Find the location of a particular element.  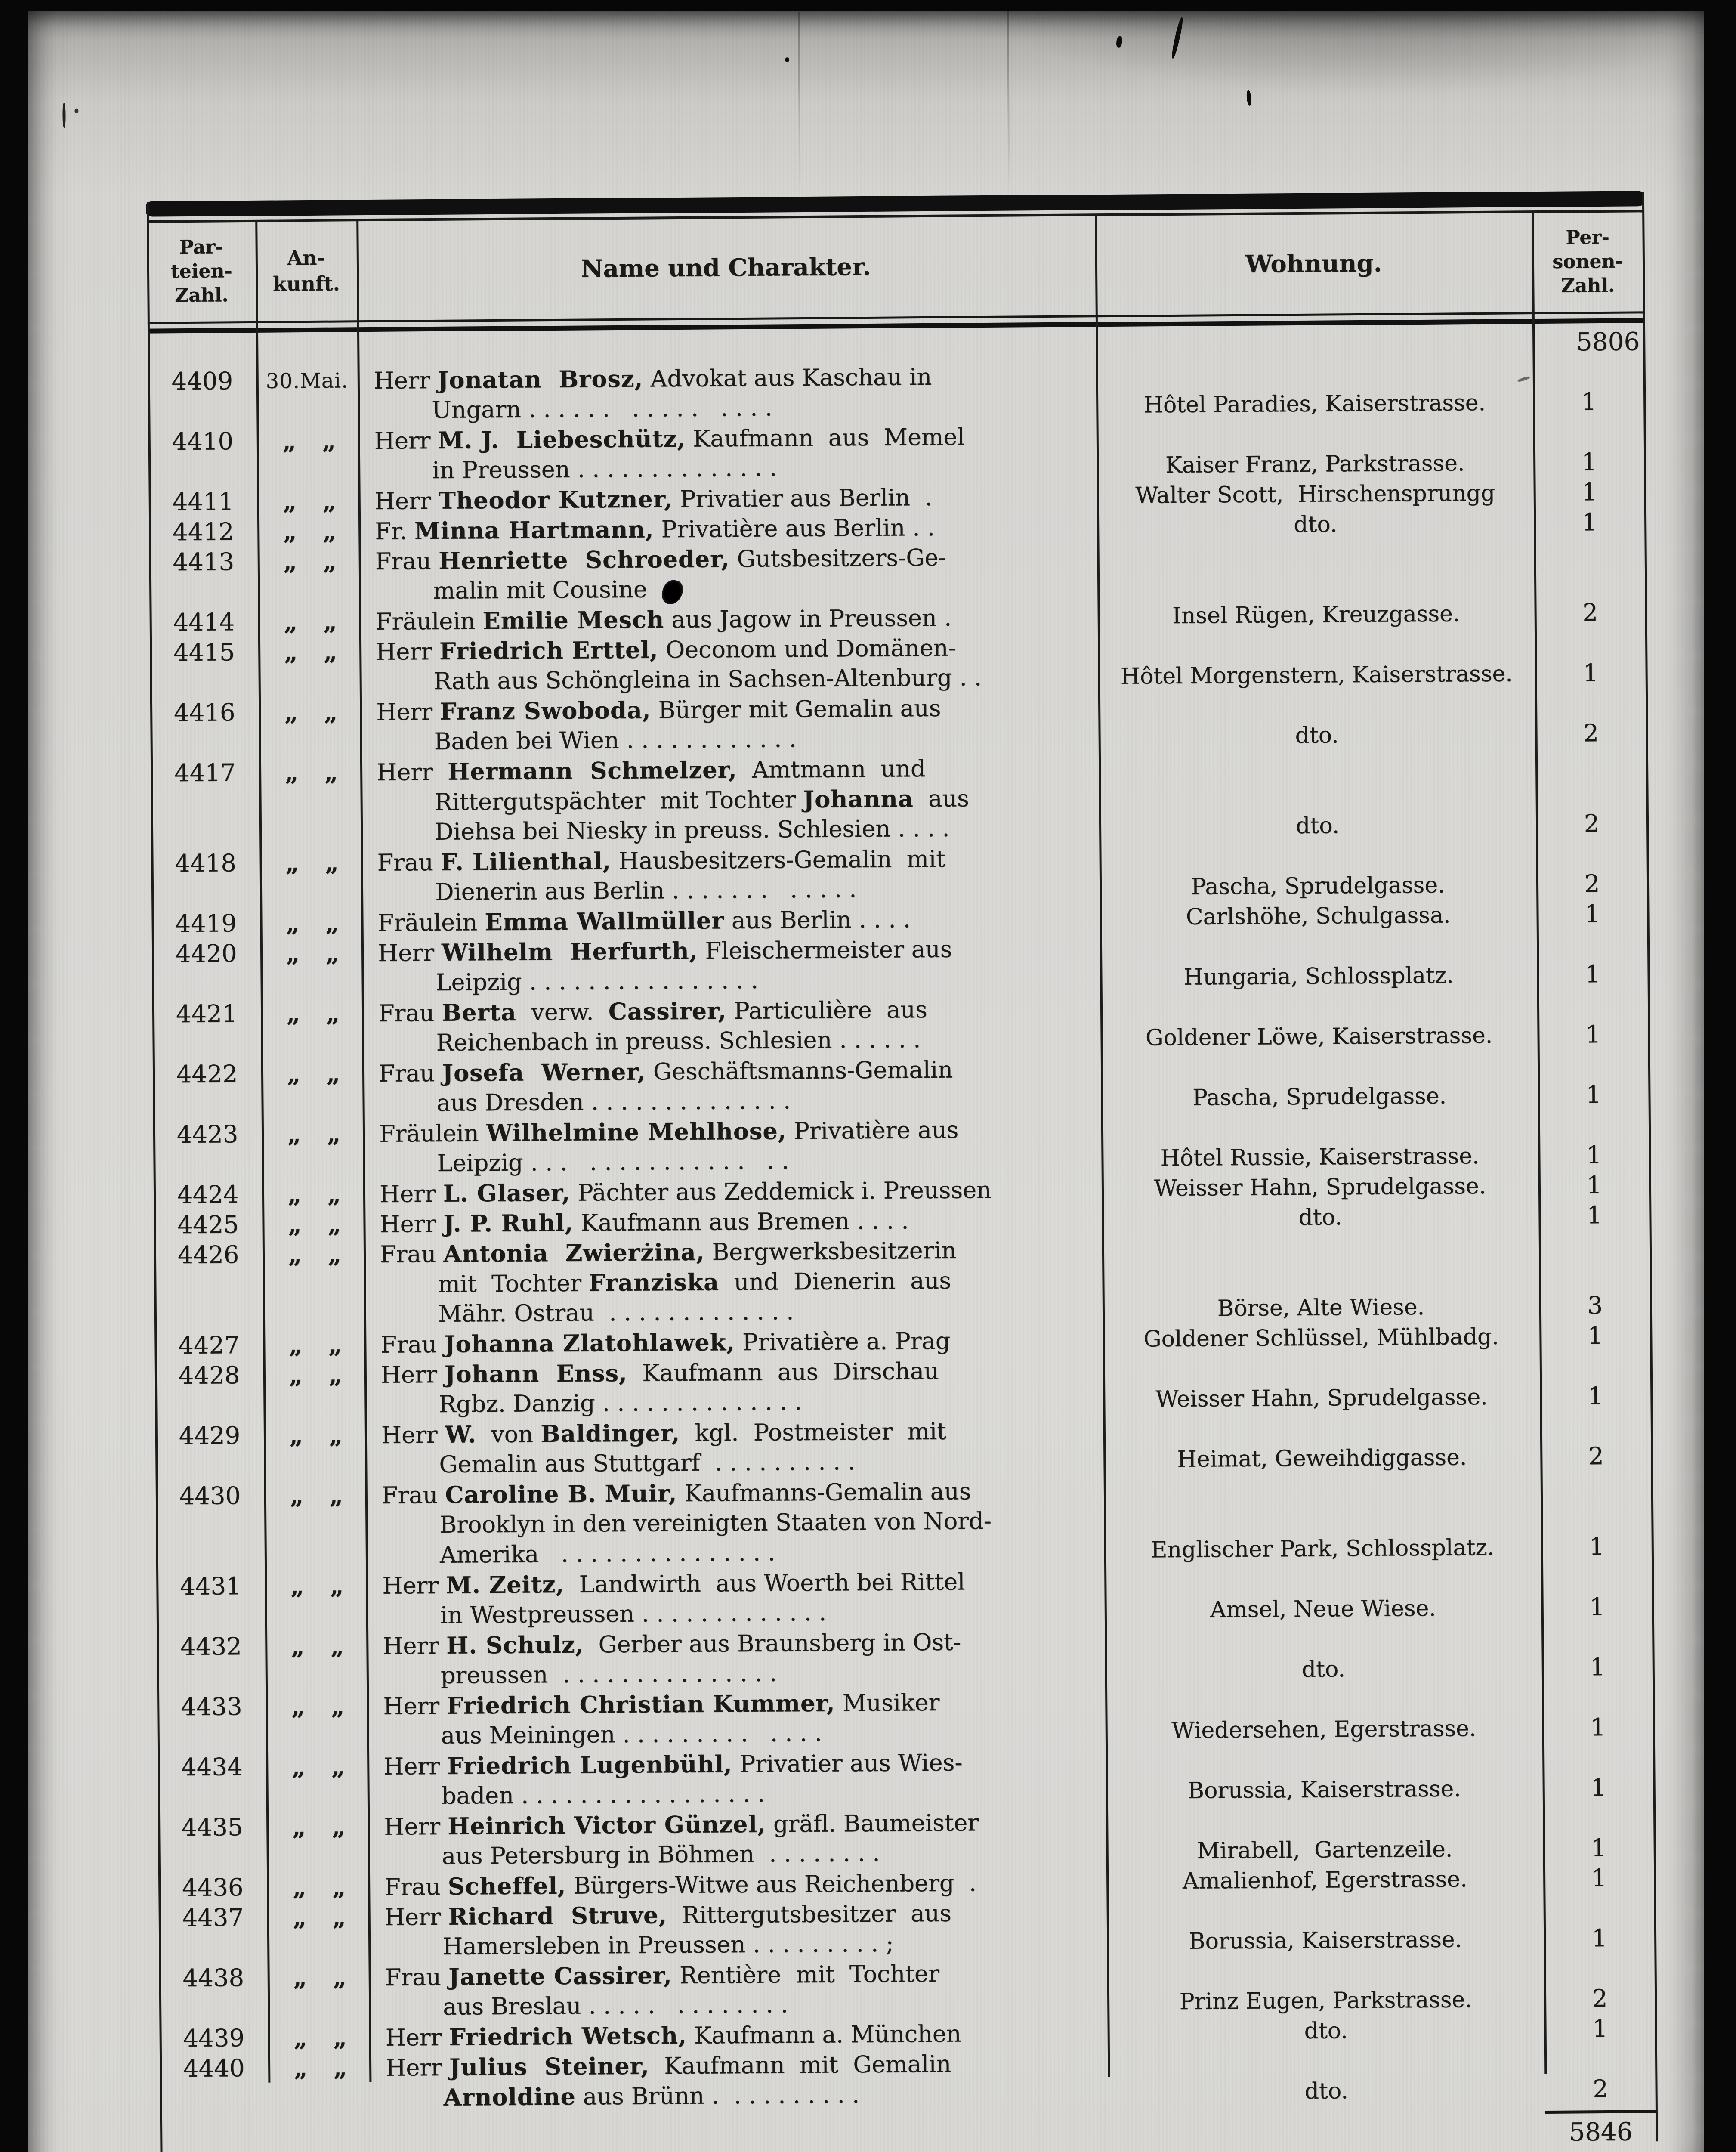

residence-cell is located at coordinates (1315, 569).